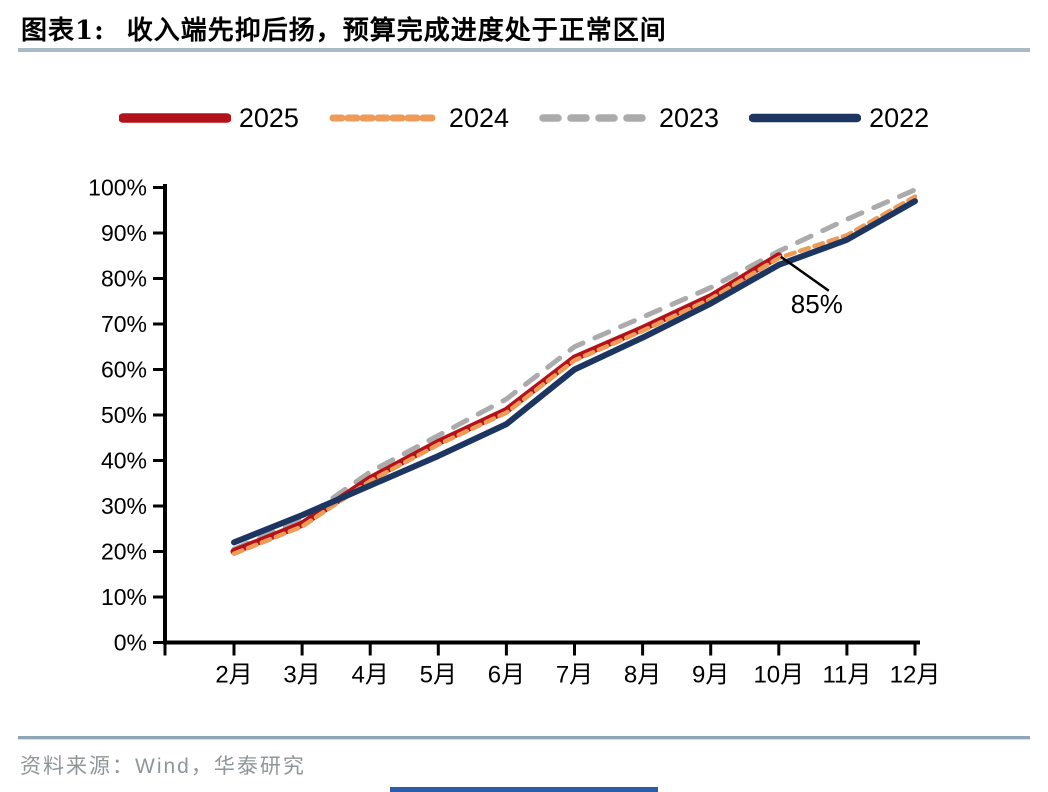 The height and width of the screenshot is (792, 1048). Describe the element at coordinates (478, 117) in the screenshot. I see `legend-label-2024: 2024` at that location.